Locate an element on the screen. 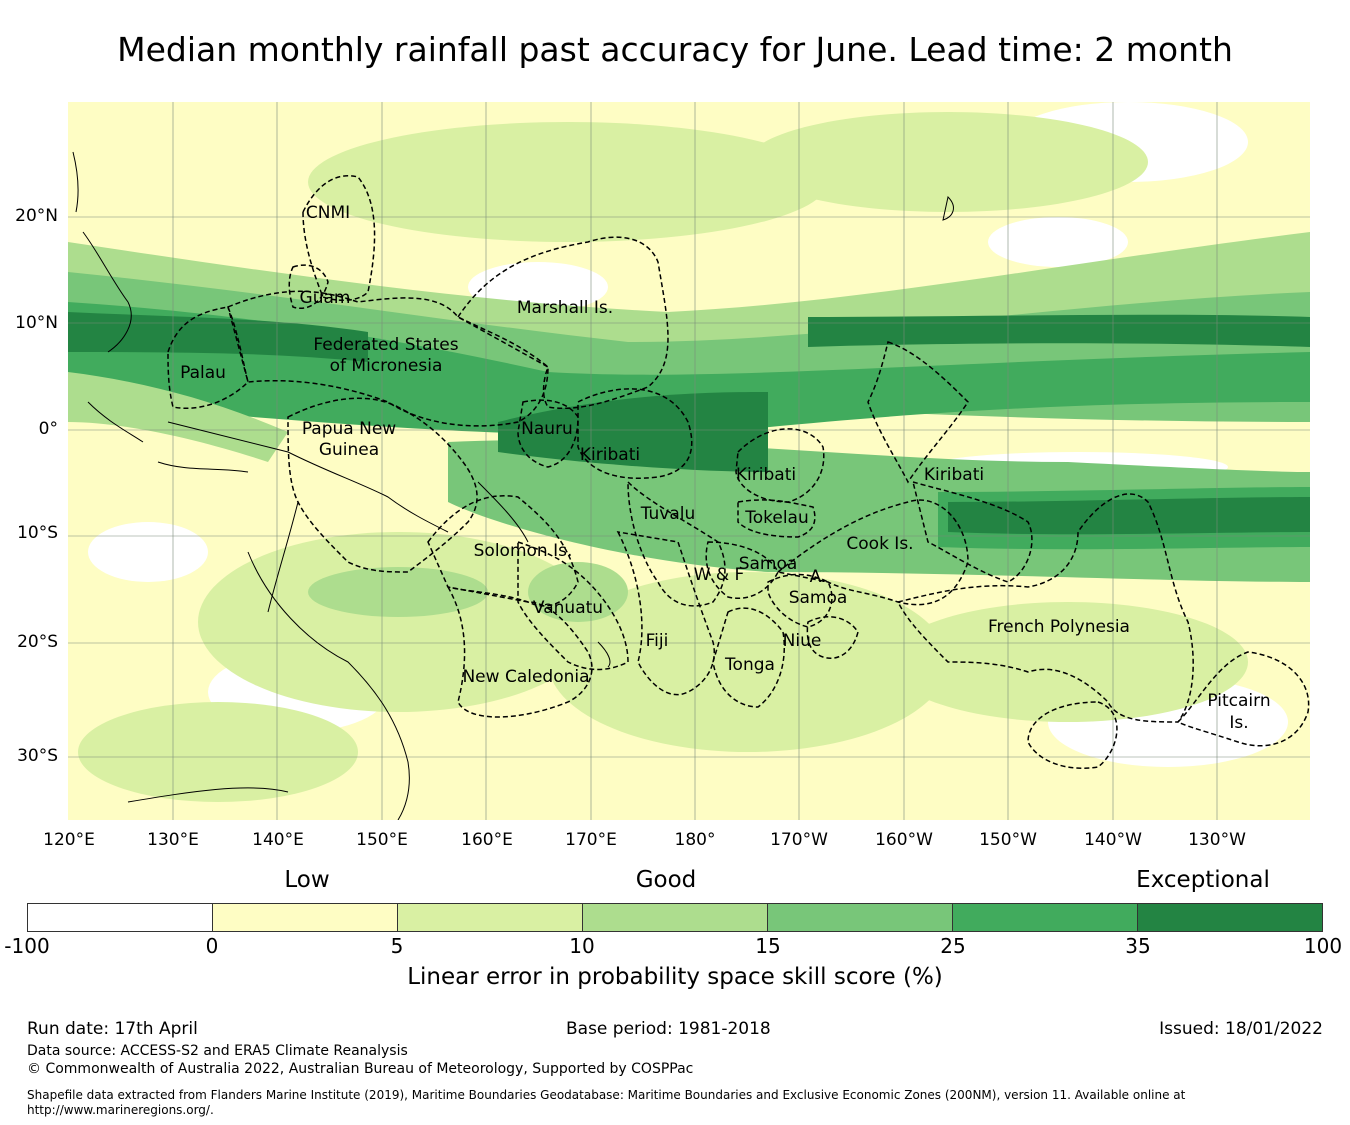  lon-label: 150°W is located at coordinates (1008, 840).